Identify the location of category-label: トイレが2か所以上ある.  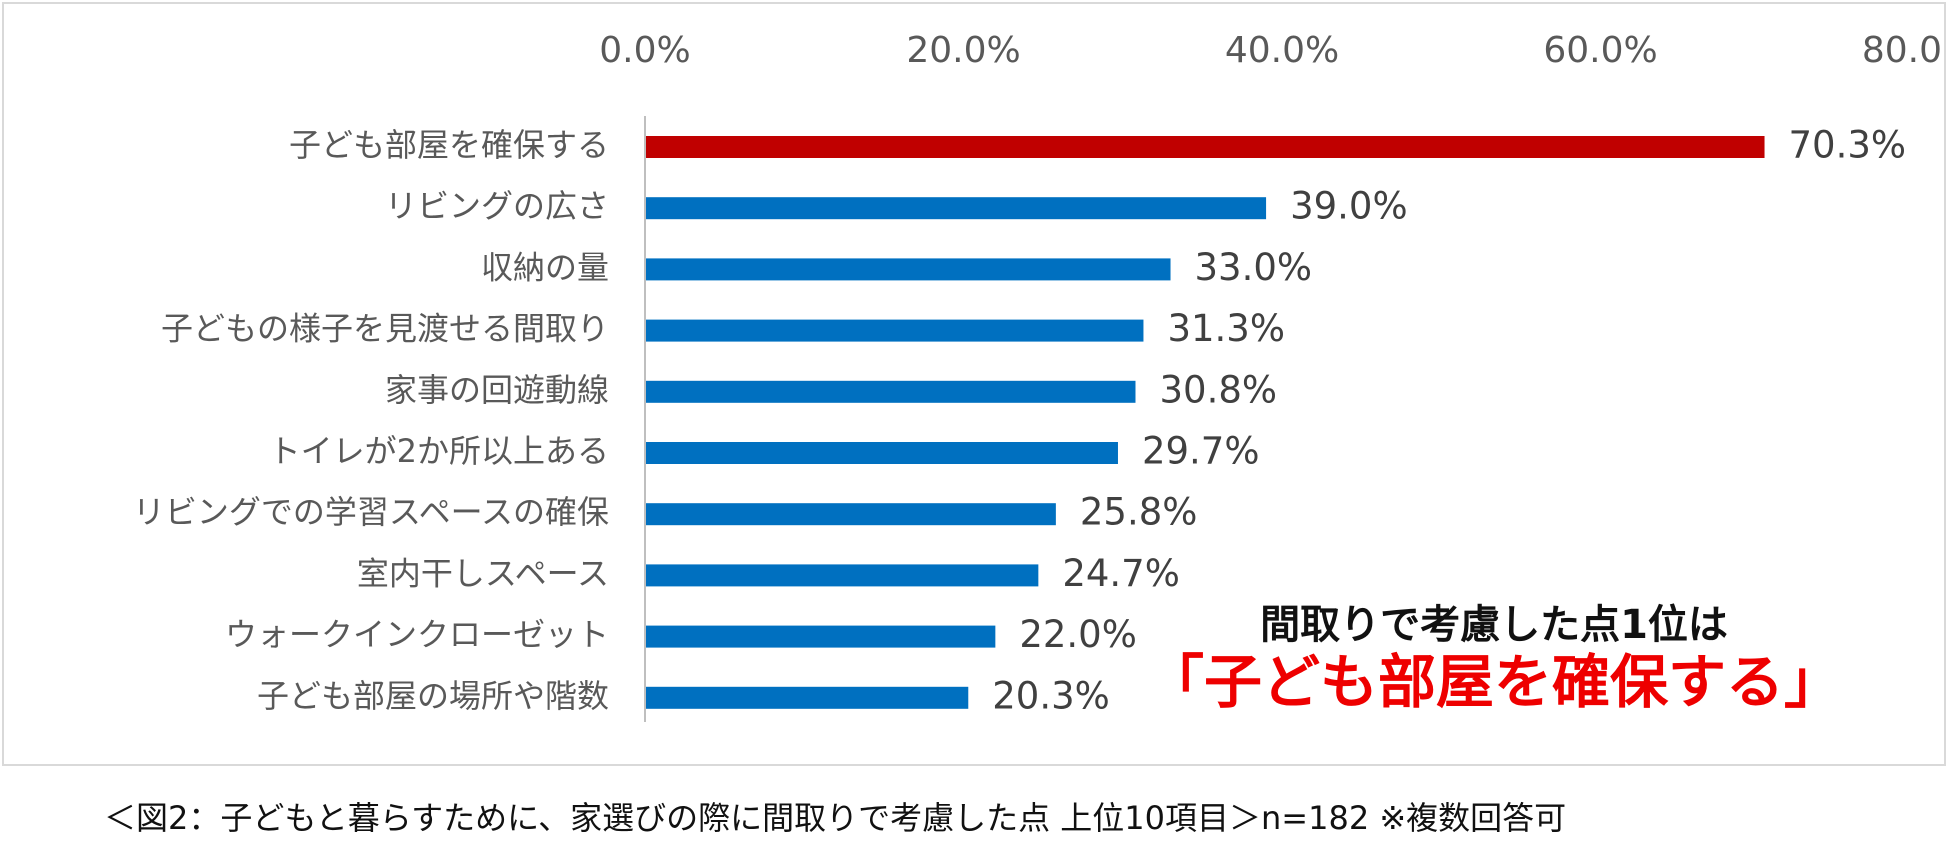
(439, 451).